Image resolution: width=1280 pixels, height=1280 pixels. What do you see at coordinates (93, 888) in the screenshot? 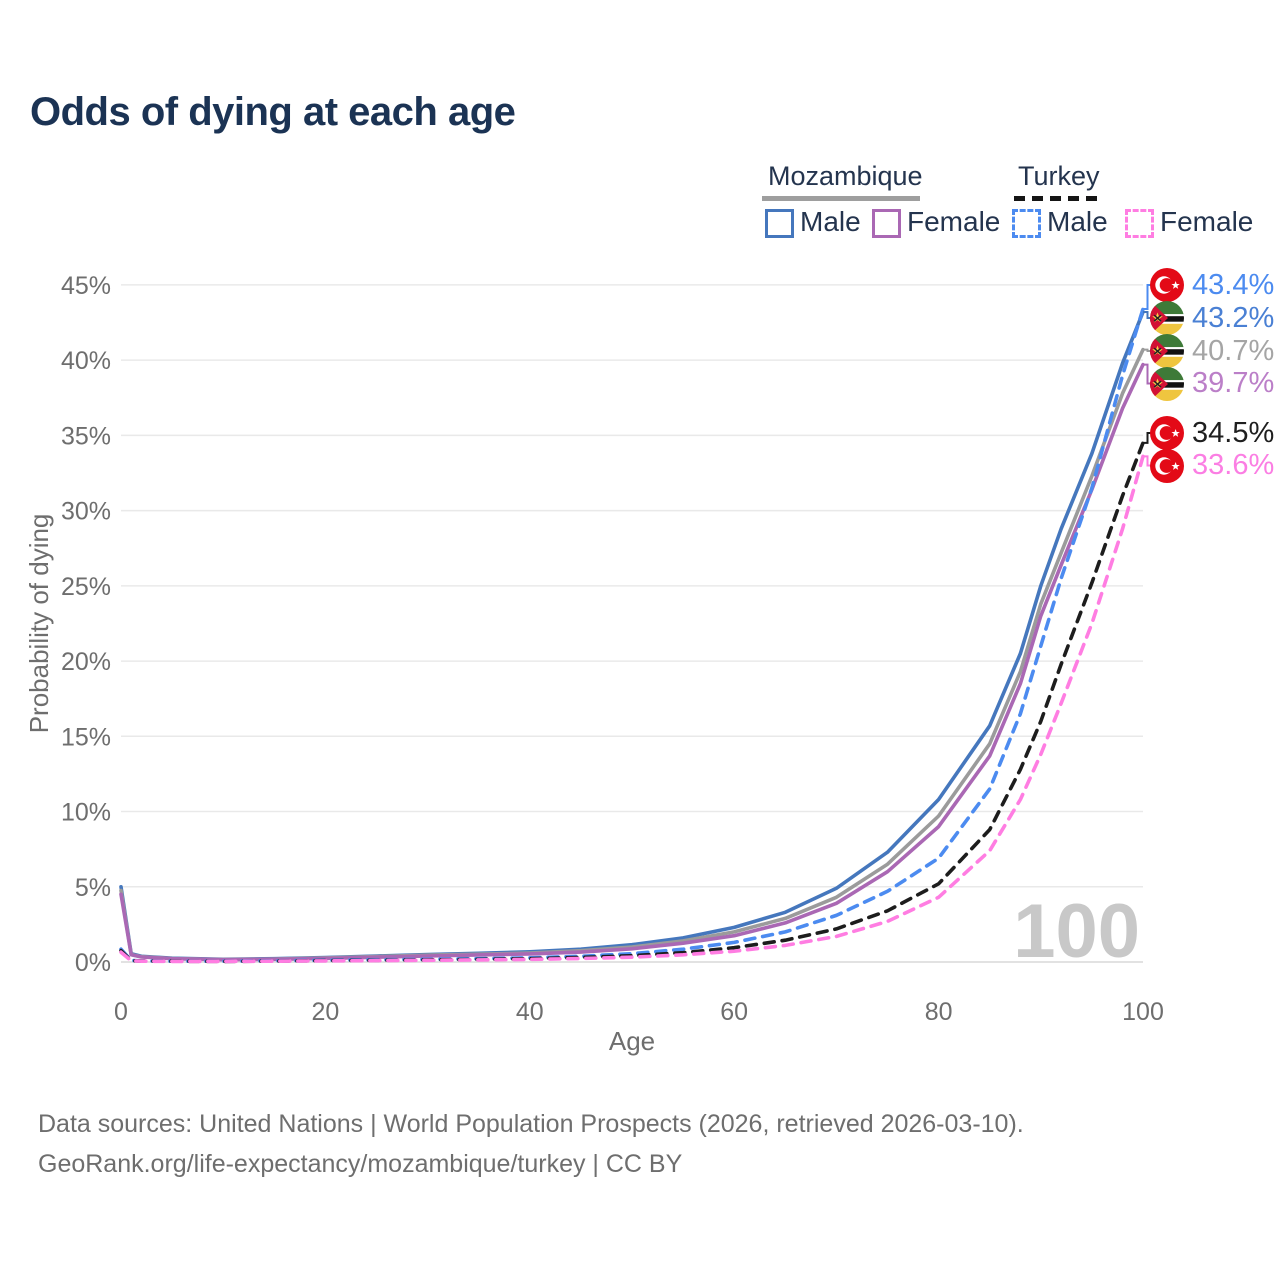
I see `y-tick-label: 5%` at bounding box center [93, 888].